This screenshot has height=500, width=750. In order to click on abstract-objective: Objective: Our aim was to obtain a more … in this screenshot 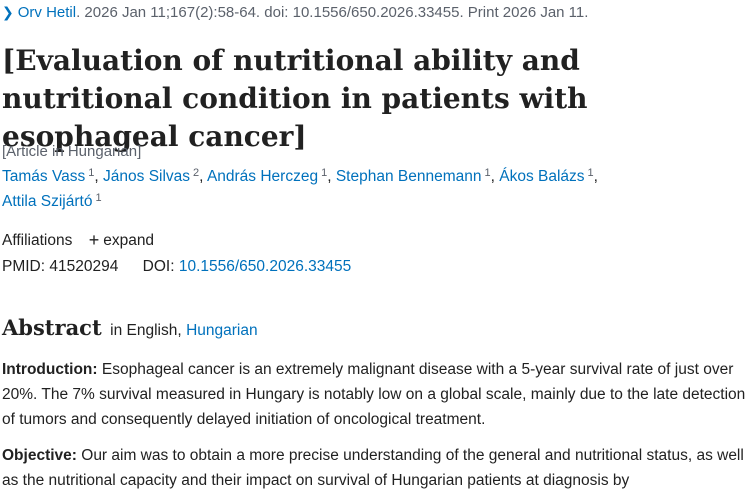, I will do `click(374, 468)`.